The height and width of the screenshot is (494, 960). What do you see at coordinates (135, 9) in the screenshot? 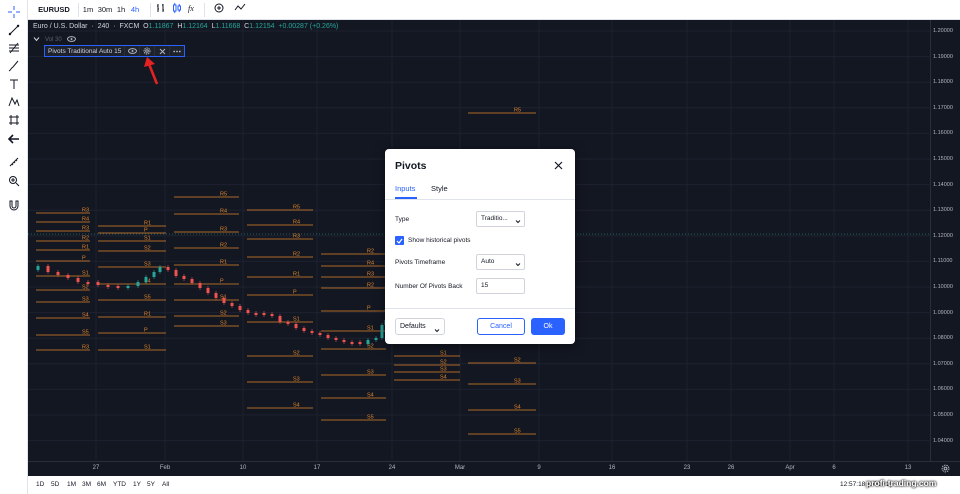
I see `interval-4h: 4h` at bounding box center [135, 9].